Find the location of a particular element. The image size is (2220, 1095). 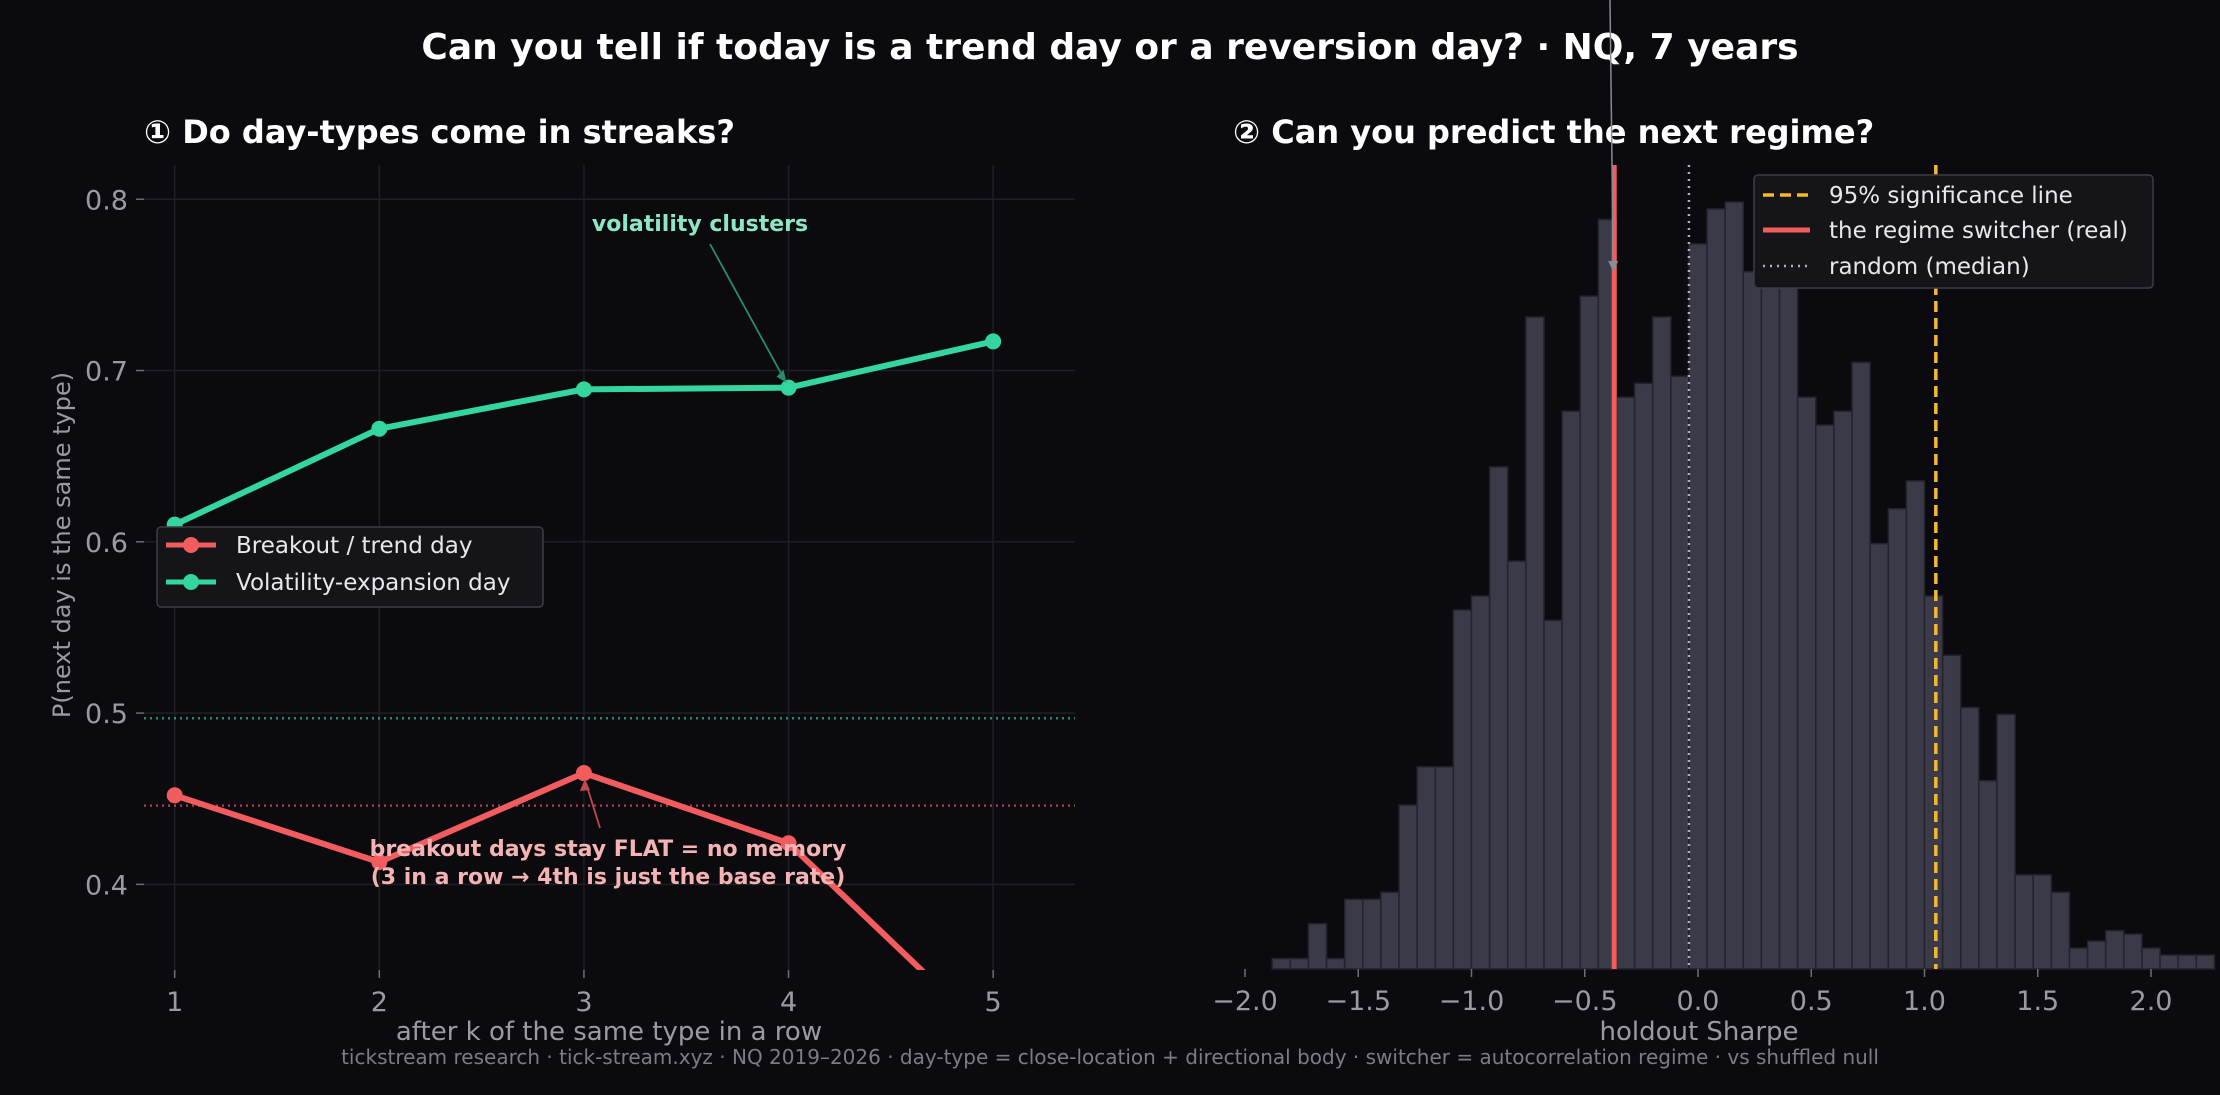

regime-switcher-pointer is located at coordinates (1611, 131).